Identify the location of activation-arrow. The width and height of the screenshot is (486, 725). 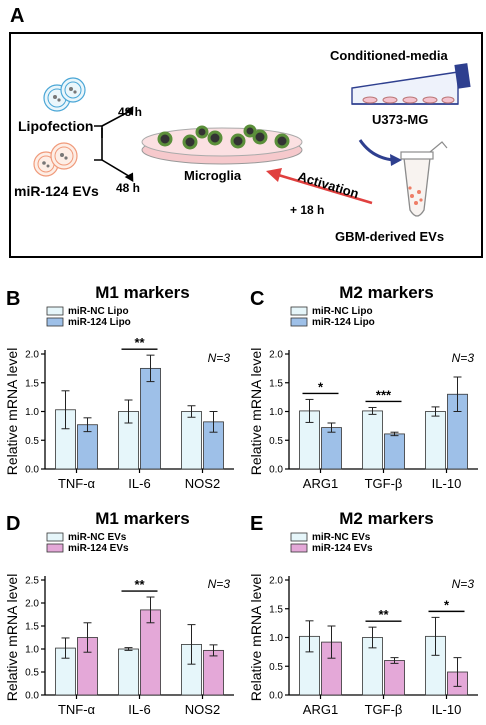
(319, 186).